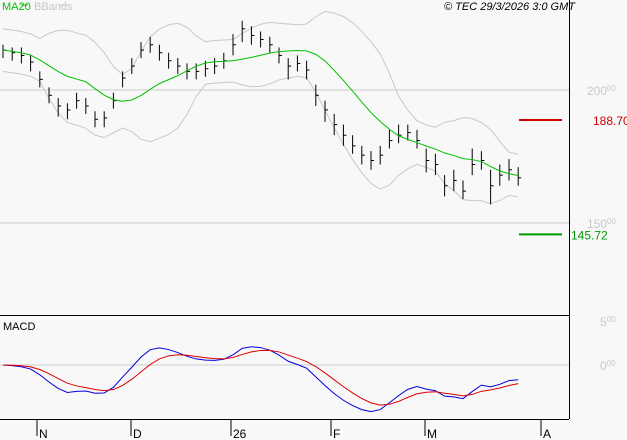  I want to click on x-tick-label: 26, so click(240, 433).